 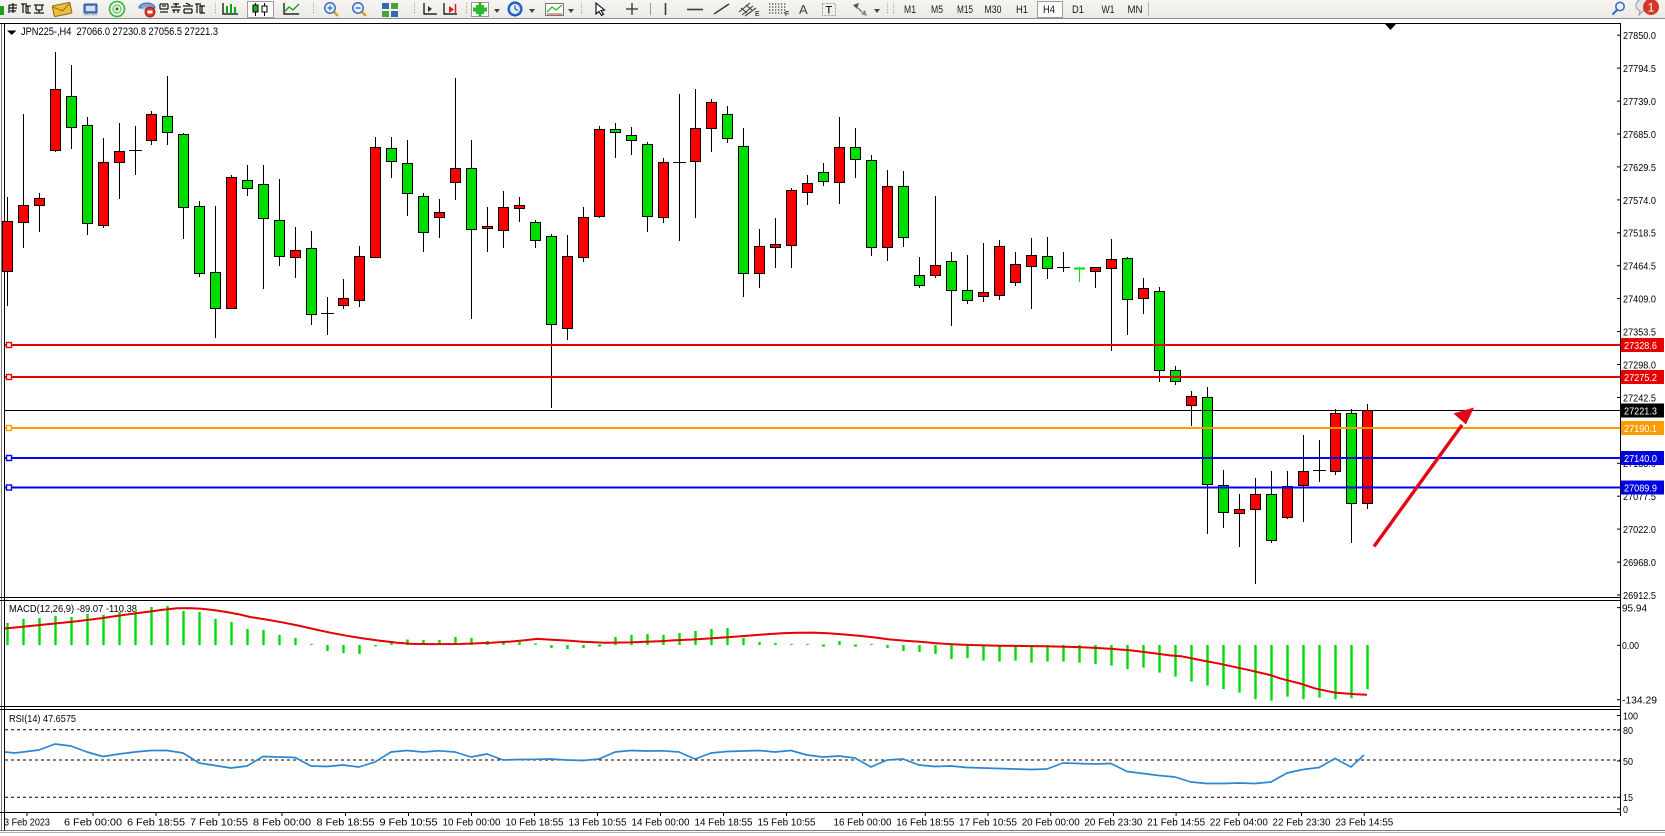 What do you see at coordinates (1639, 365) in the screenshot?
I see `svg-text: 27298.0` at bounding box center [1639, 365].